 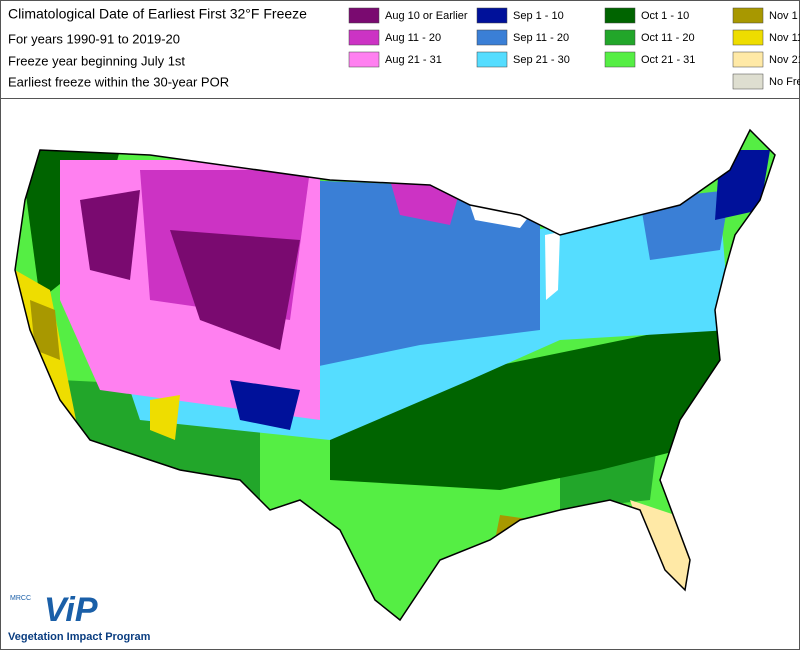 I want to click on legend-label: Nov 1 - 10, so click(x=784, y=16).